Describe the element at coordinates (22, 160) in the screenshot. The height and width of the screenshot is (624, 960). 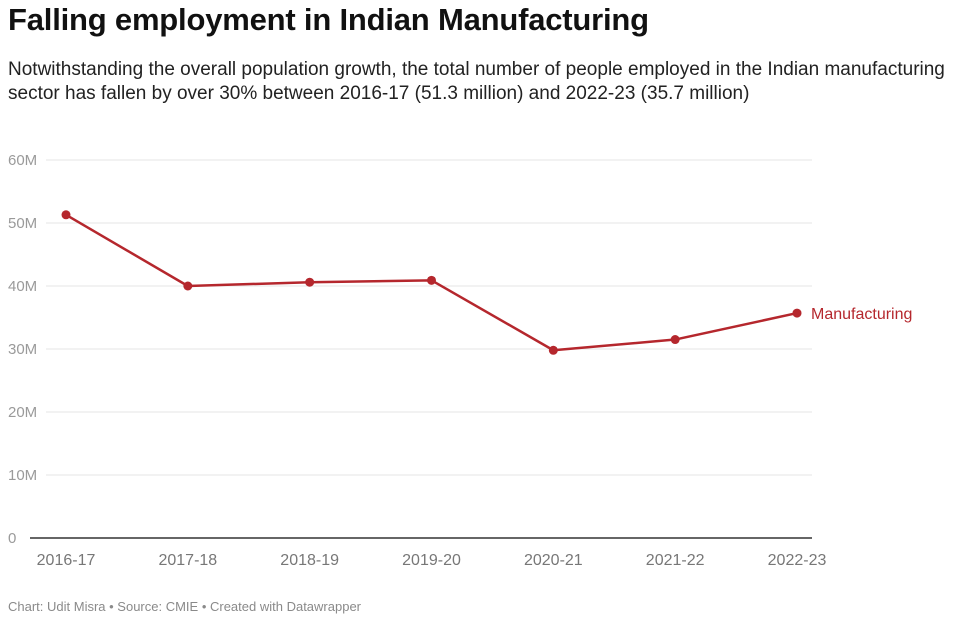
I see `y-tick-label: 60M` at that location.